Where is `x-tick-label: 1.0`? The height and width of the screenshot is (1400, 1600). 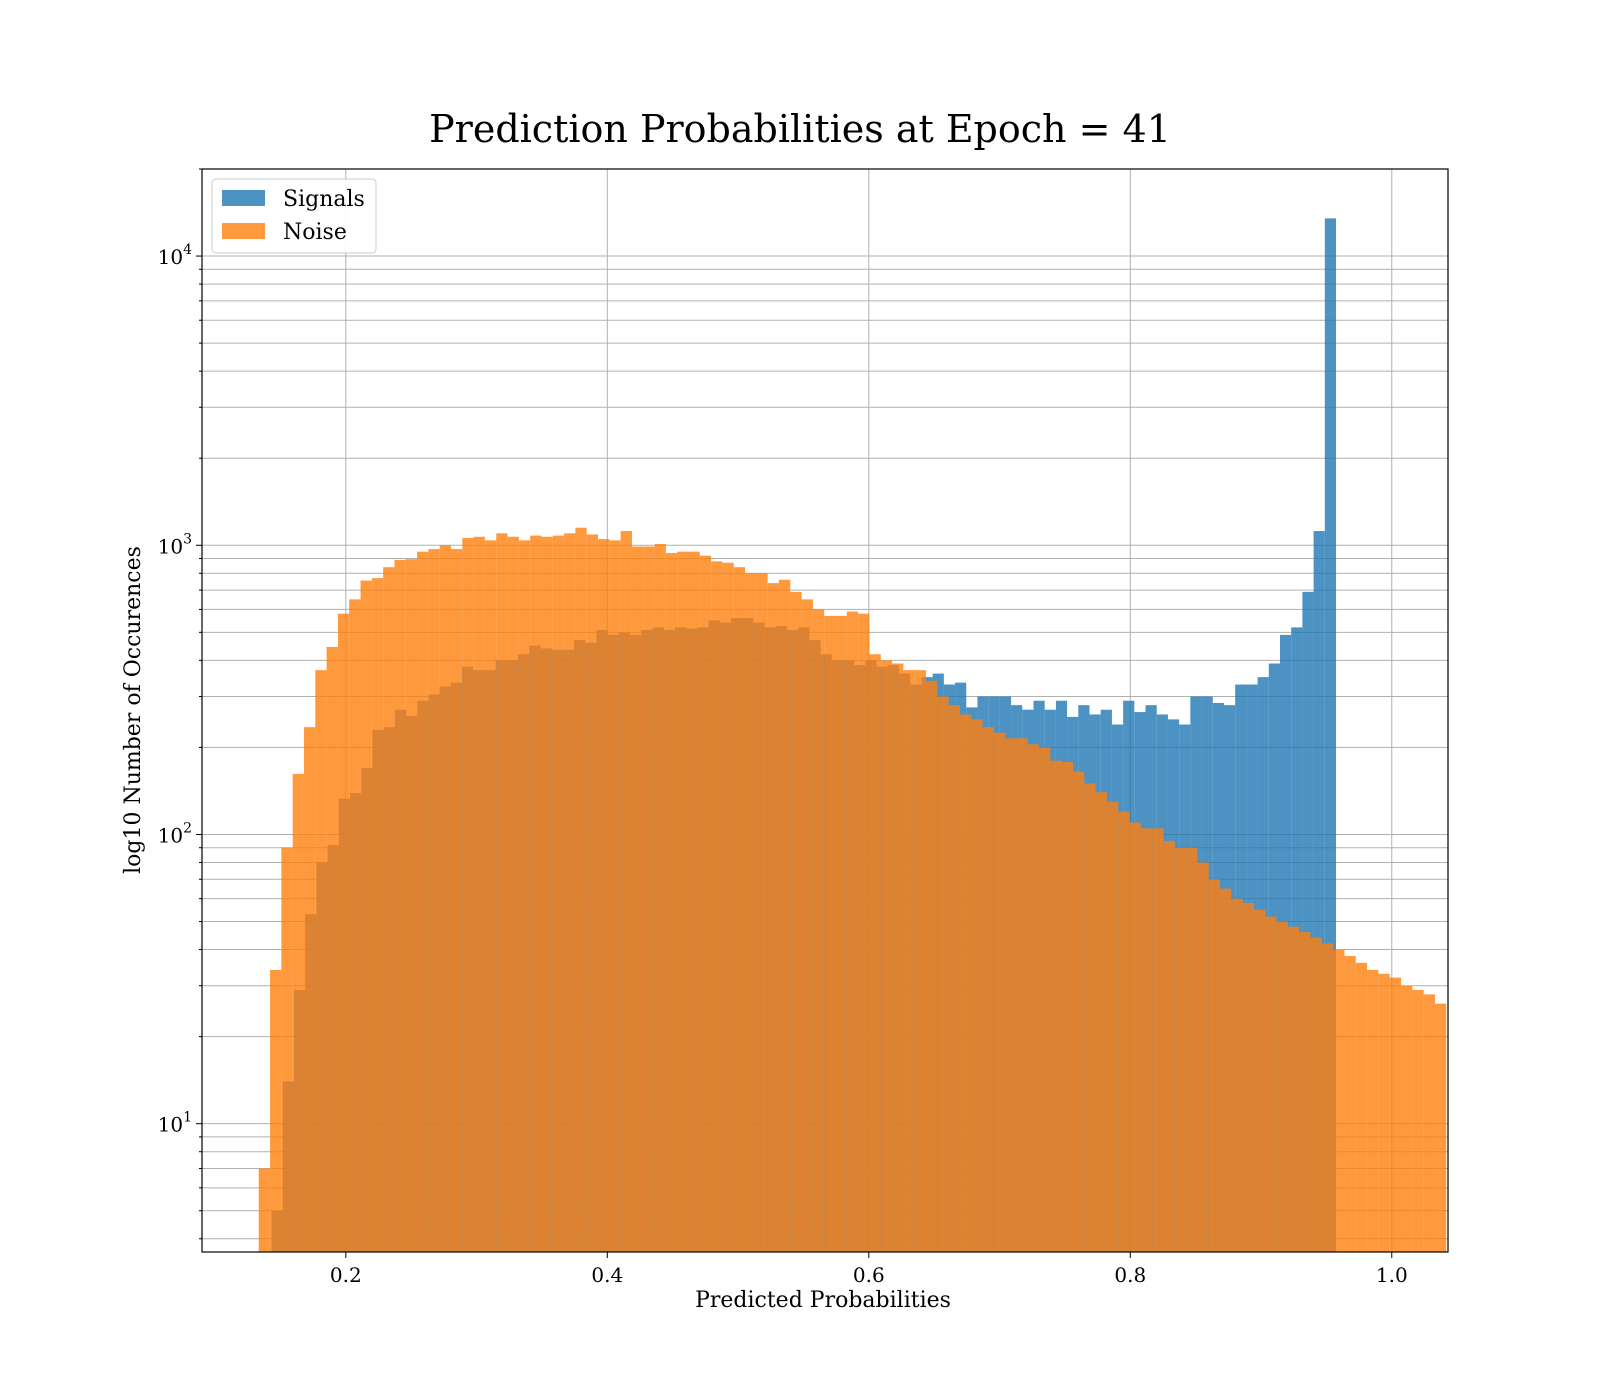 x-tick-label: 1.0 is located at coordinates (1392, 1275).